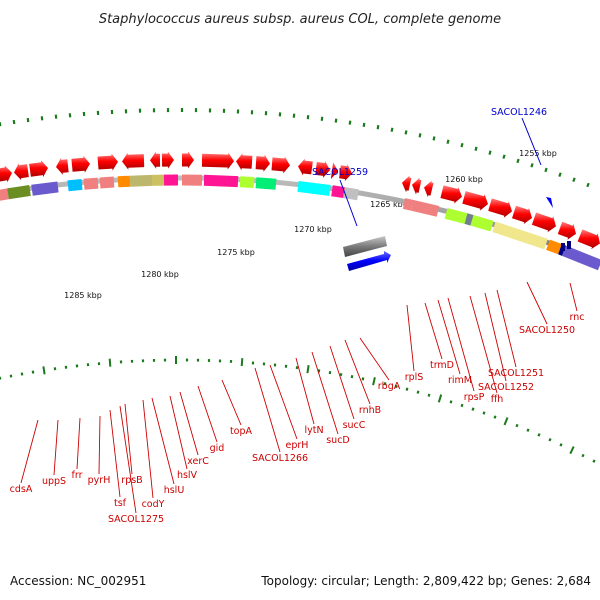 Image resolution: width=600 pixels, height=600 pixels. Describe the element at coordinates (516, 373) in the screenshot. I see `gene-label-sacol1251: SACOL1251` at that location.